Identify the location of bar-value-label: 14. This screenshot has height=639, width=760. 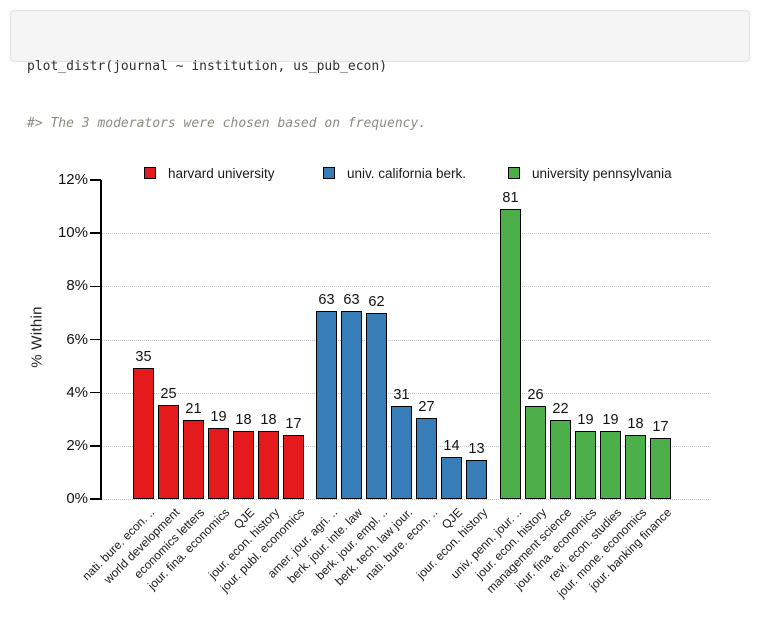
(451, 445).